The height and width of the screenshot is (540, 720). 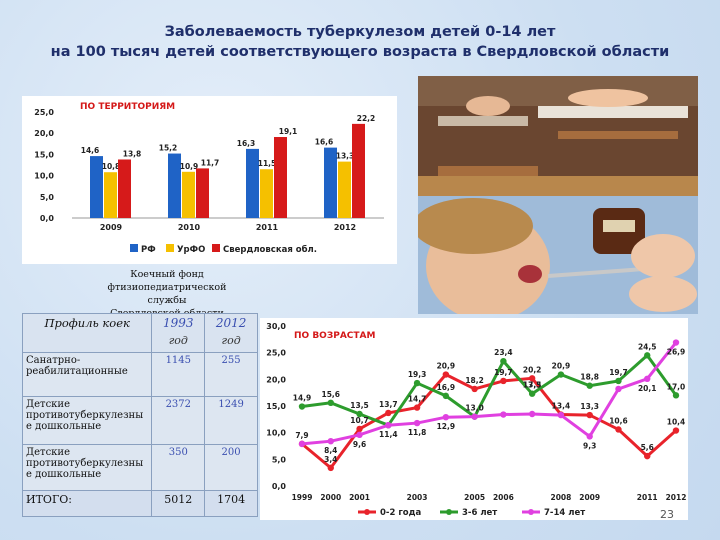 What do you see at coordinates (178, 333) in the screenshot?
I see `header-year1-cell: 1993 год` at bounding box center [178, 333].